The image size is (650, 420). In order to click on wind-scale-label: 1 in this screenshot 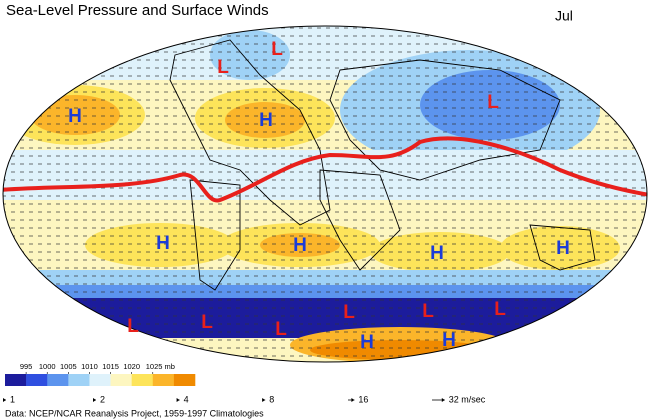, I will do `click(12, 399)`.